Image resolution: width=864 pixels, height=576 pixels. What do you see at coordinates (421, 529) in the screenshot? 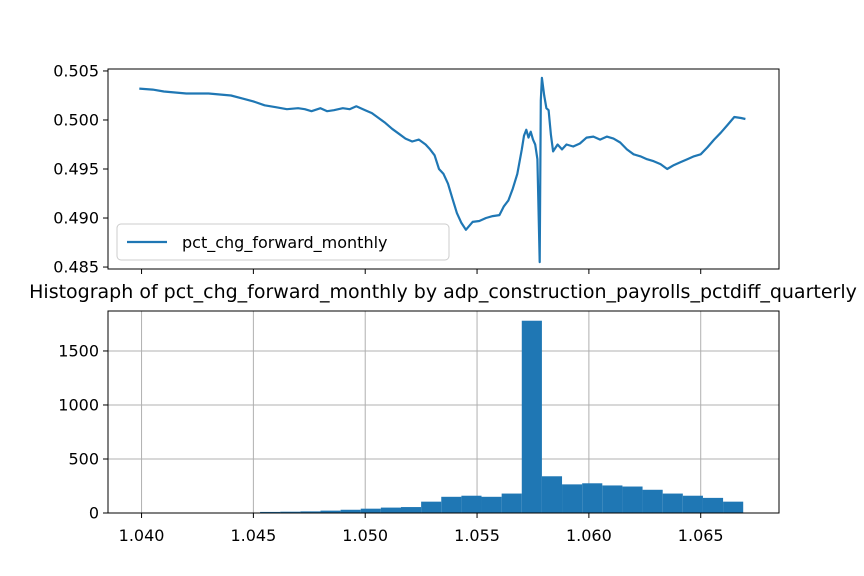
I see `histogram-x-ticks: 1.040 1.045 1.050 1.055 1.060 1.065` at bounding box center [421, 529].